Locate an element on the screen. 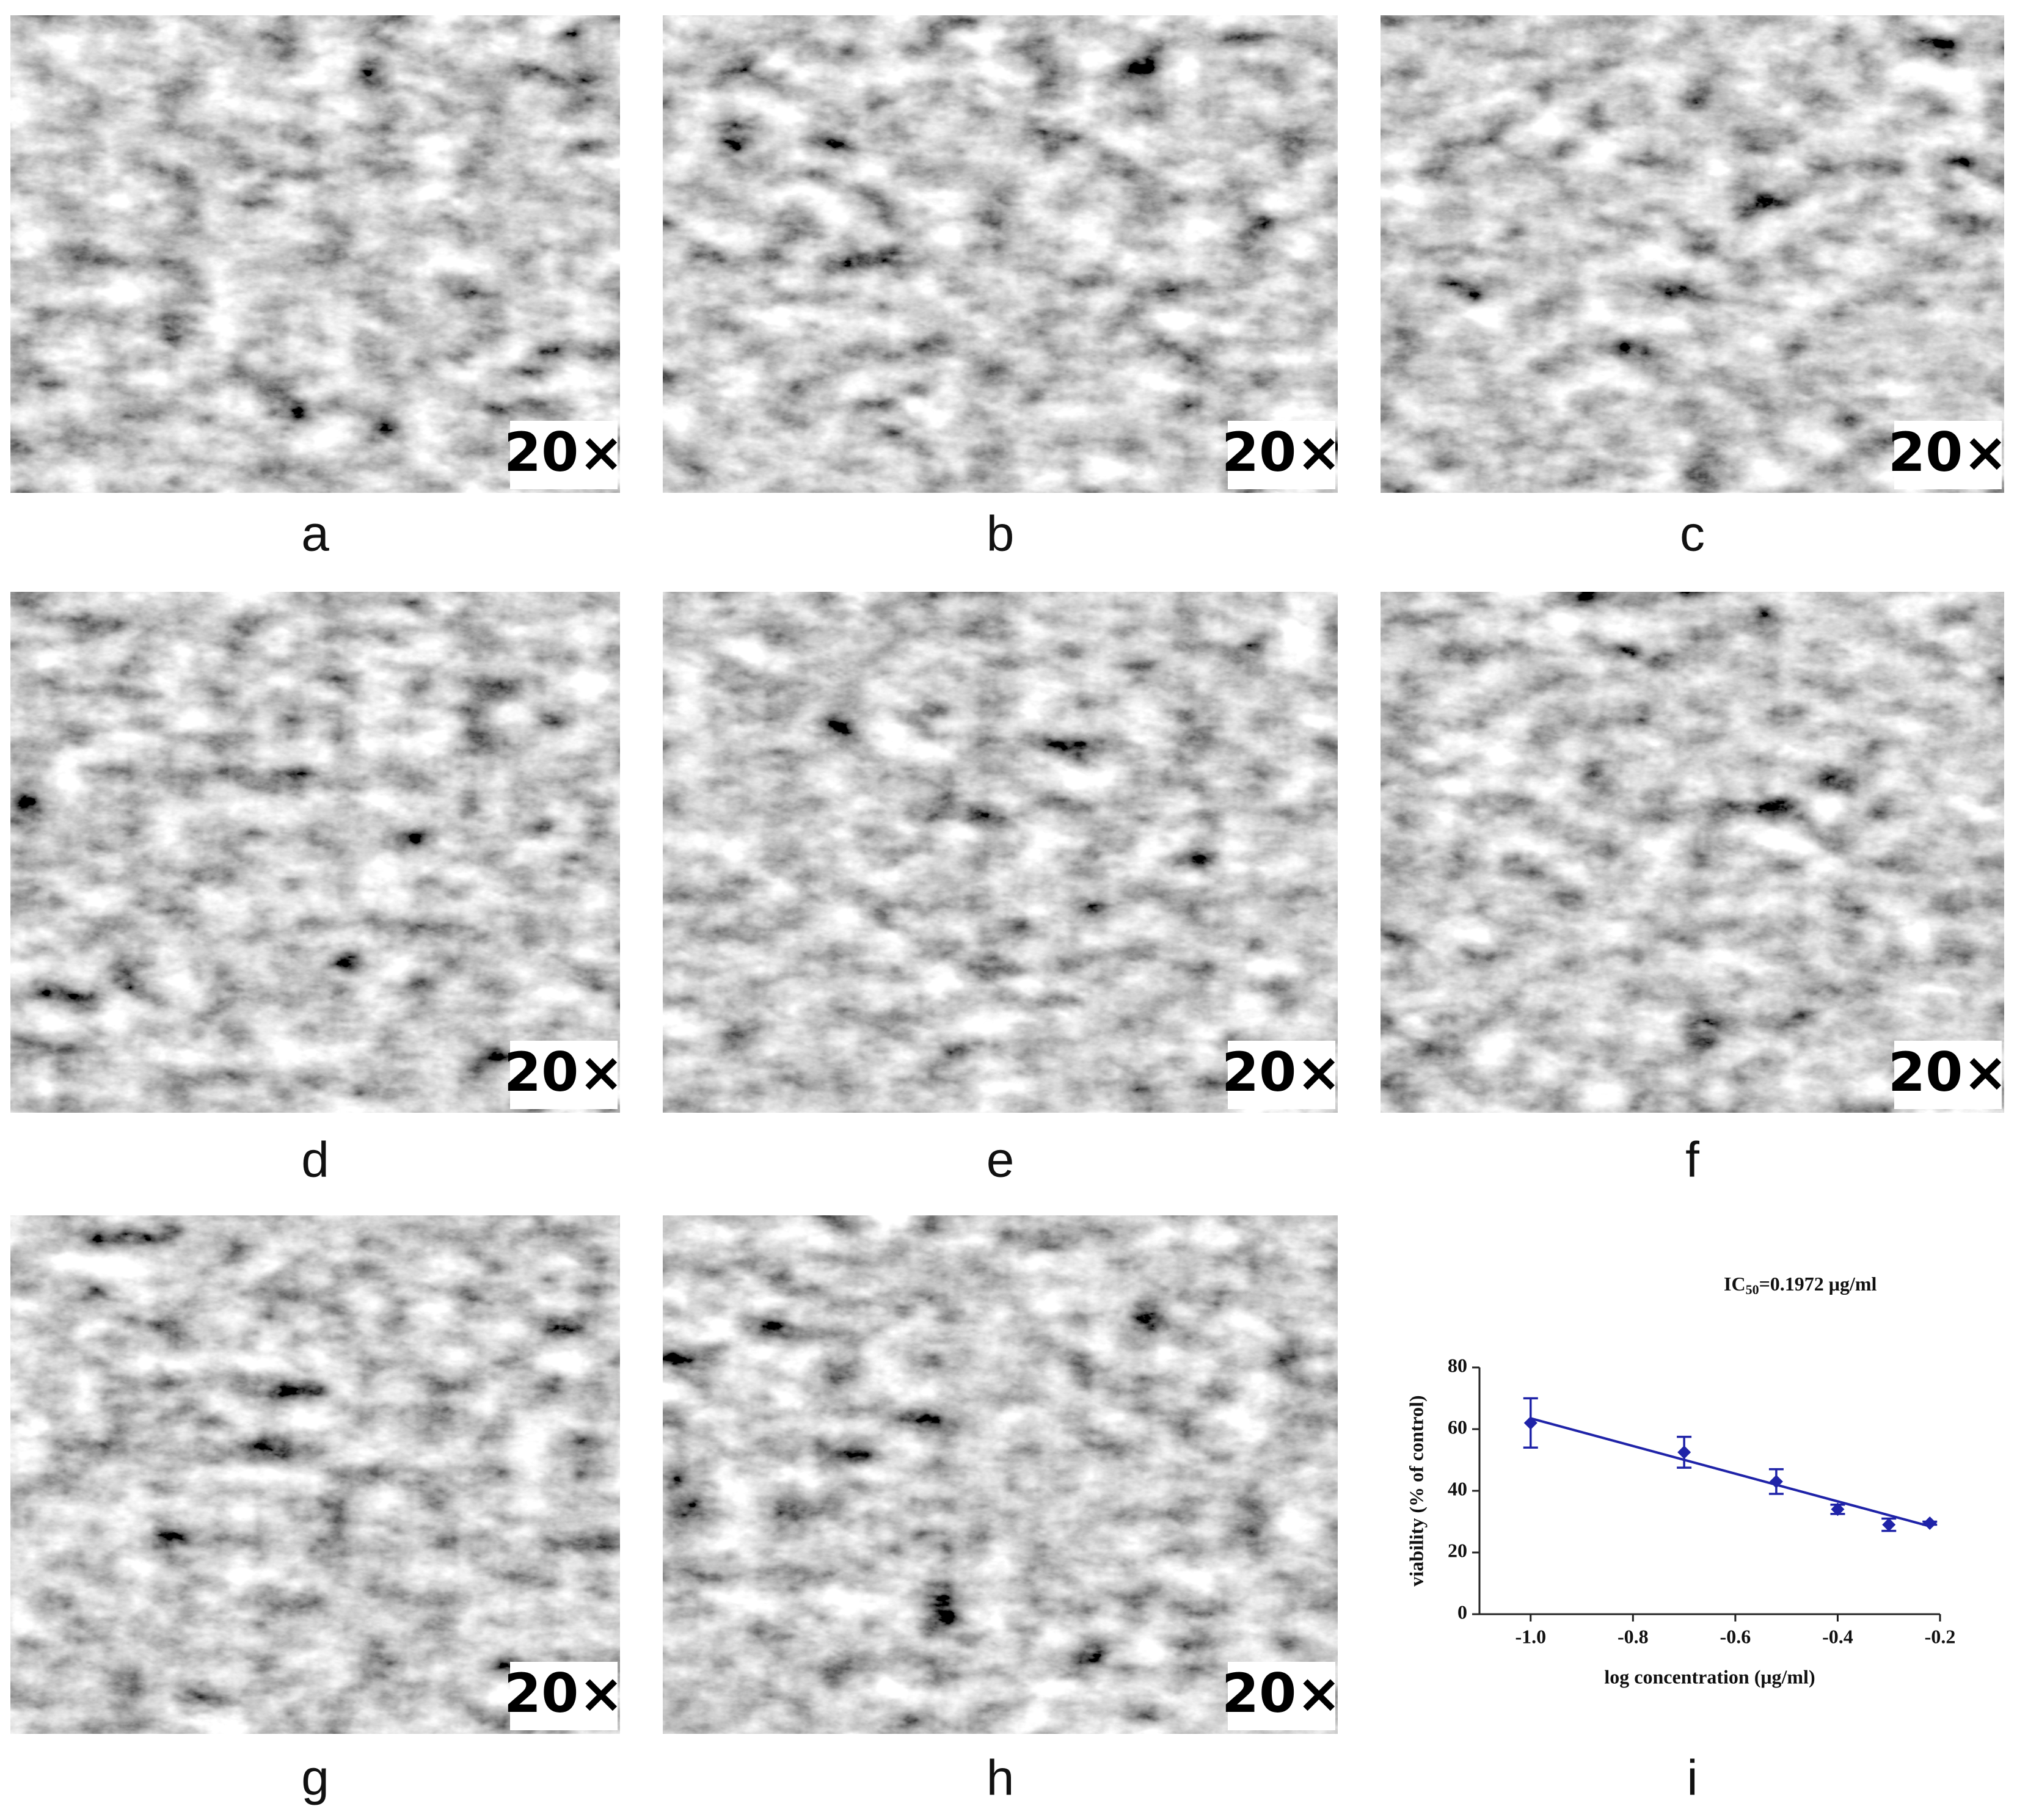 This screenshot has width=2017, height=1820. x-tick-label: -0.4 is located at coordinates (1837, 1636).